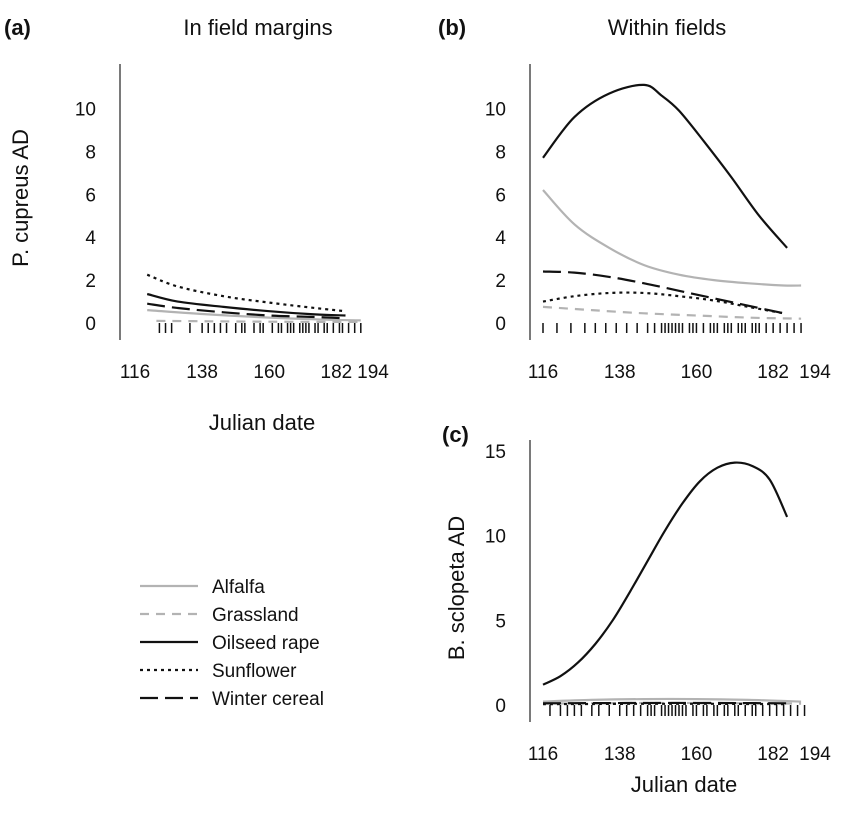 This screenshot has width=847, height=818. Describe the element at coordinates (85, 110) in the screenshot. I see `panel-a-y-tick-label: 10` at that location.